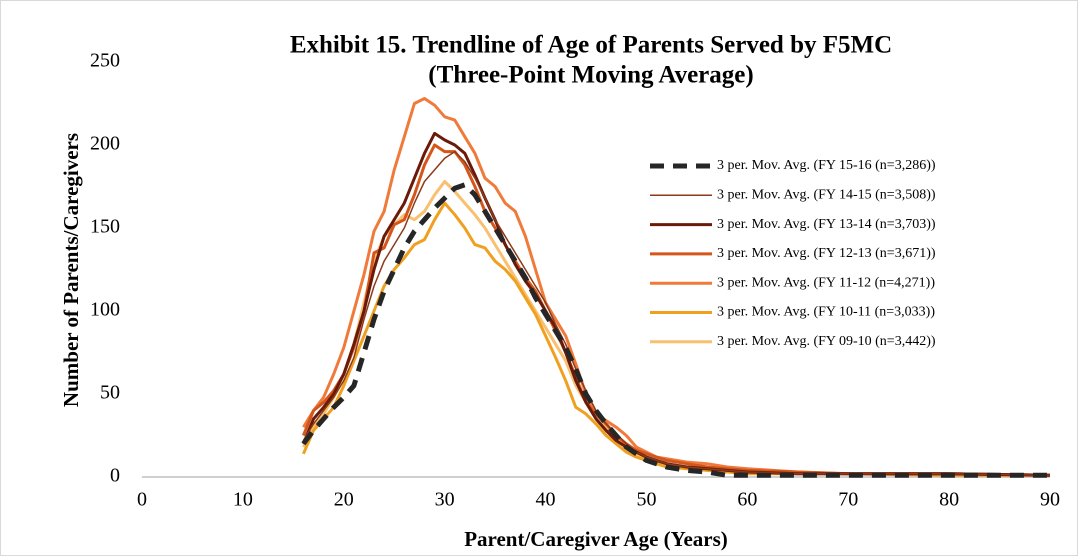 The height and width of the screenshot is (556, 1078). Describe the element at coordinates (826, 312) in the screenshot. I see `legend-label: 3 per. Mov. Avg. (FY 10-11 (n=3,033))` at that location.